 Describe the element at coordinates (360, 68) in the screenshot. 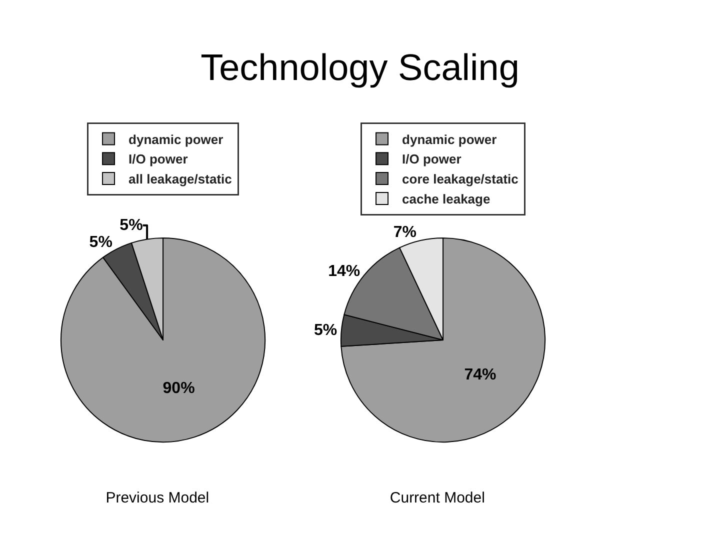

I see `text: Technology Scaling` at that location.